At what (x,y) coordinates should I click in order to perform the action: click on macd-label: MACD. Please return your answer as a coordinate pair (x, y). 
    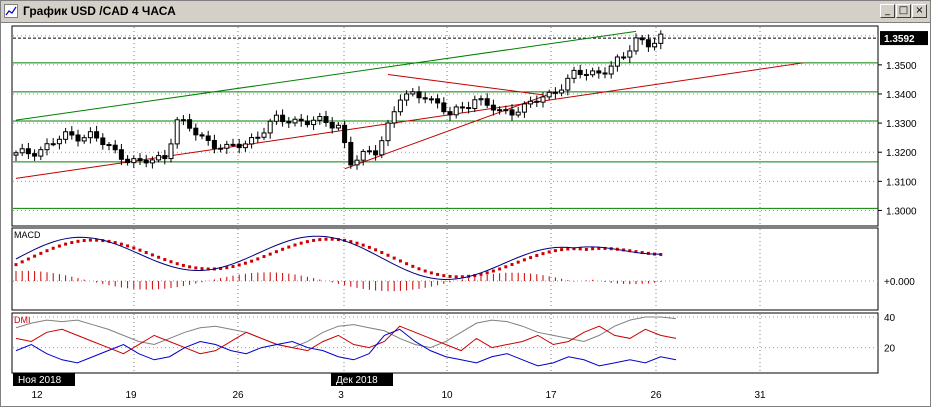
    Looking at the image, I should click on (27, 235).